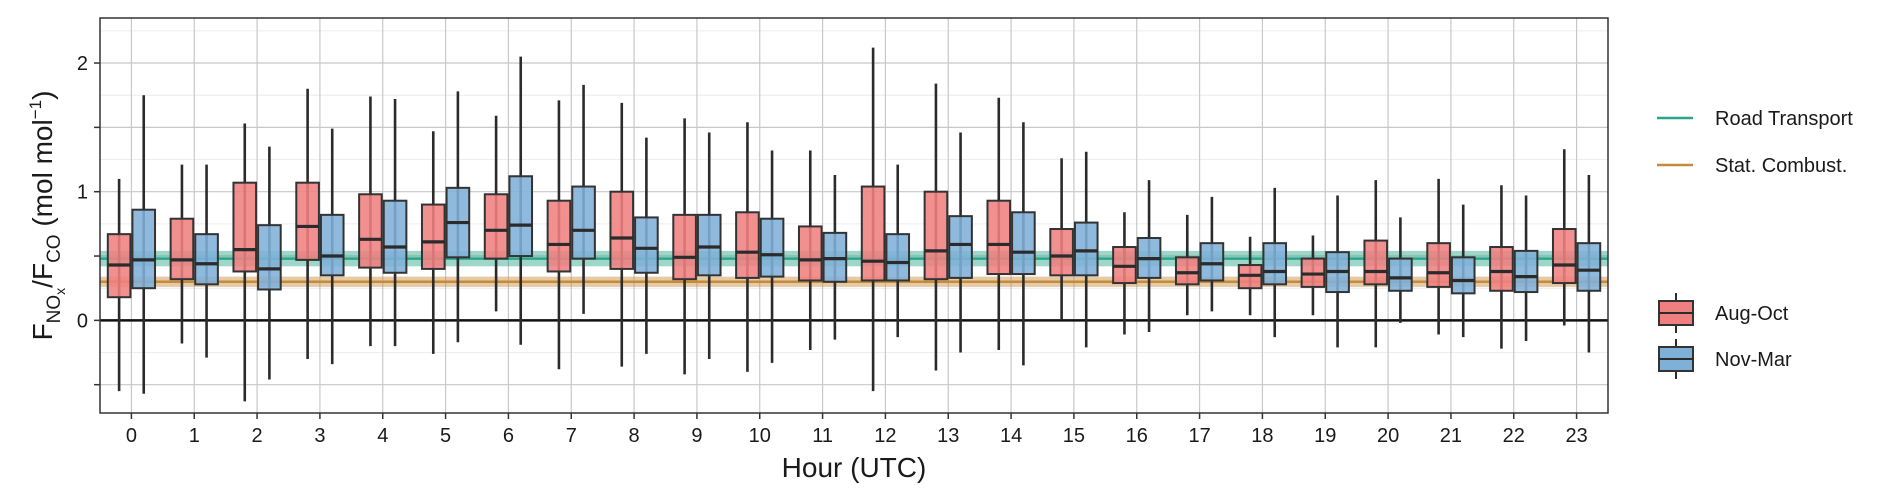 The image size is (1892, 502). I want to click on x-tick-label: 4, so click(382, 436).